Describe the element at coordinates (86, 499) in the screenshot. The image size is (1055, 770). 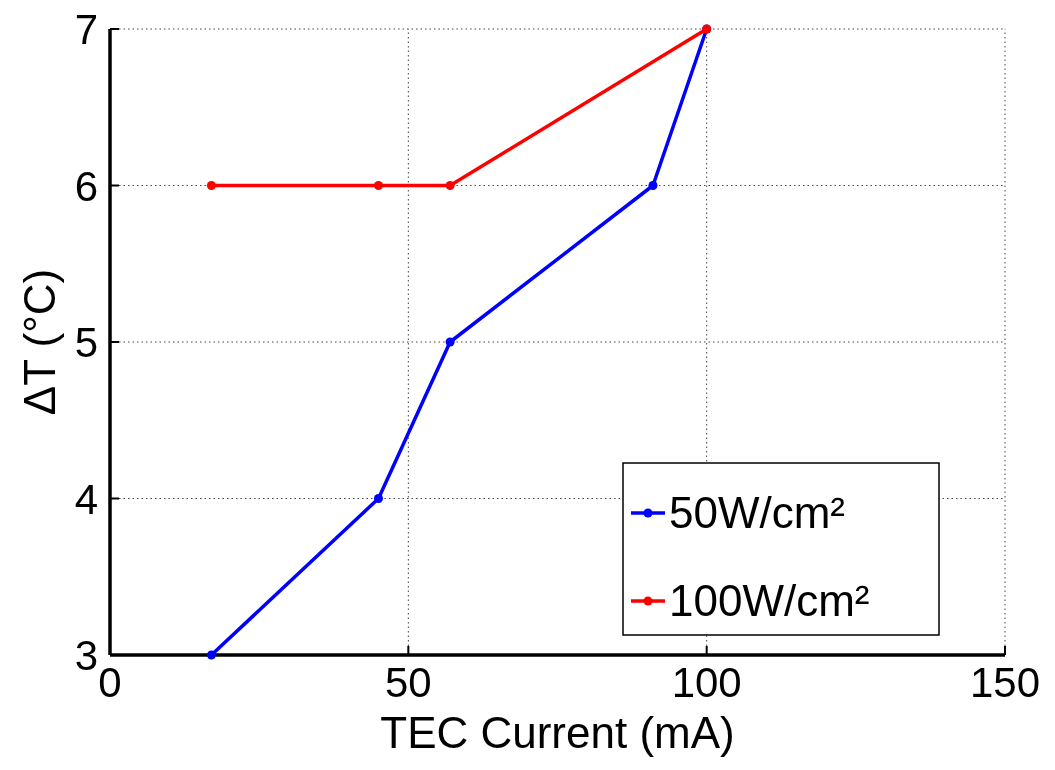
I see `y-tick-label: 4` at that location.